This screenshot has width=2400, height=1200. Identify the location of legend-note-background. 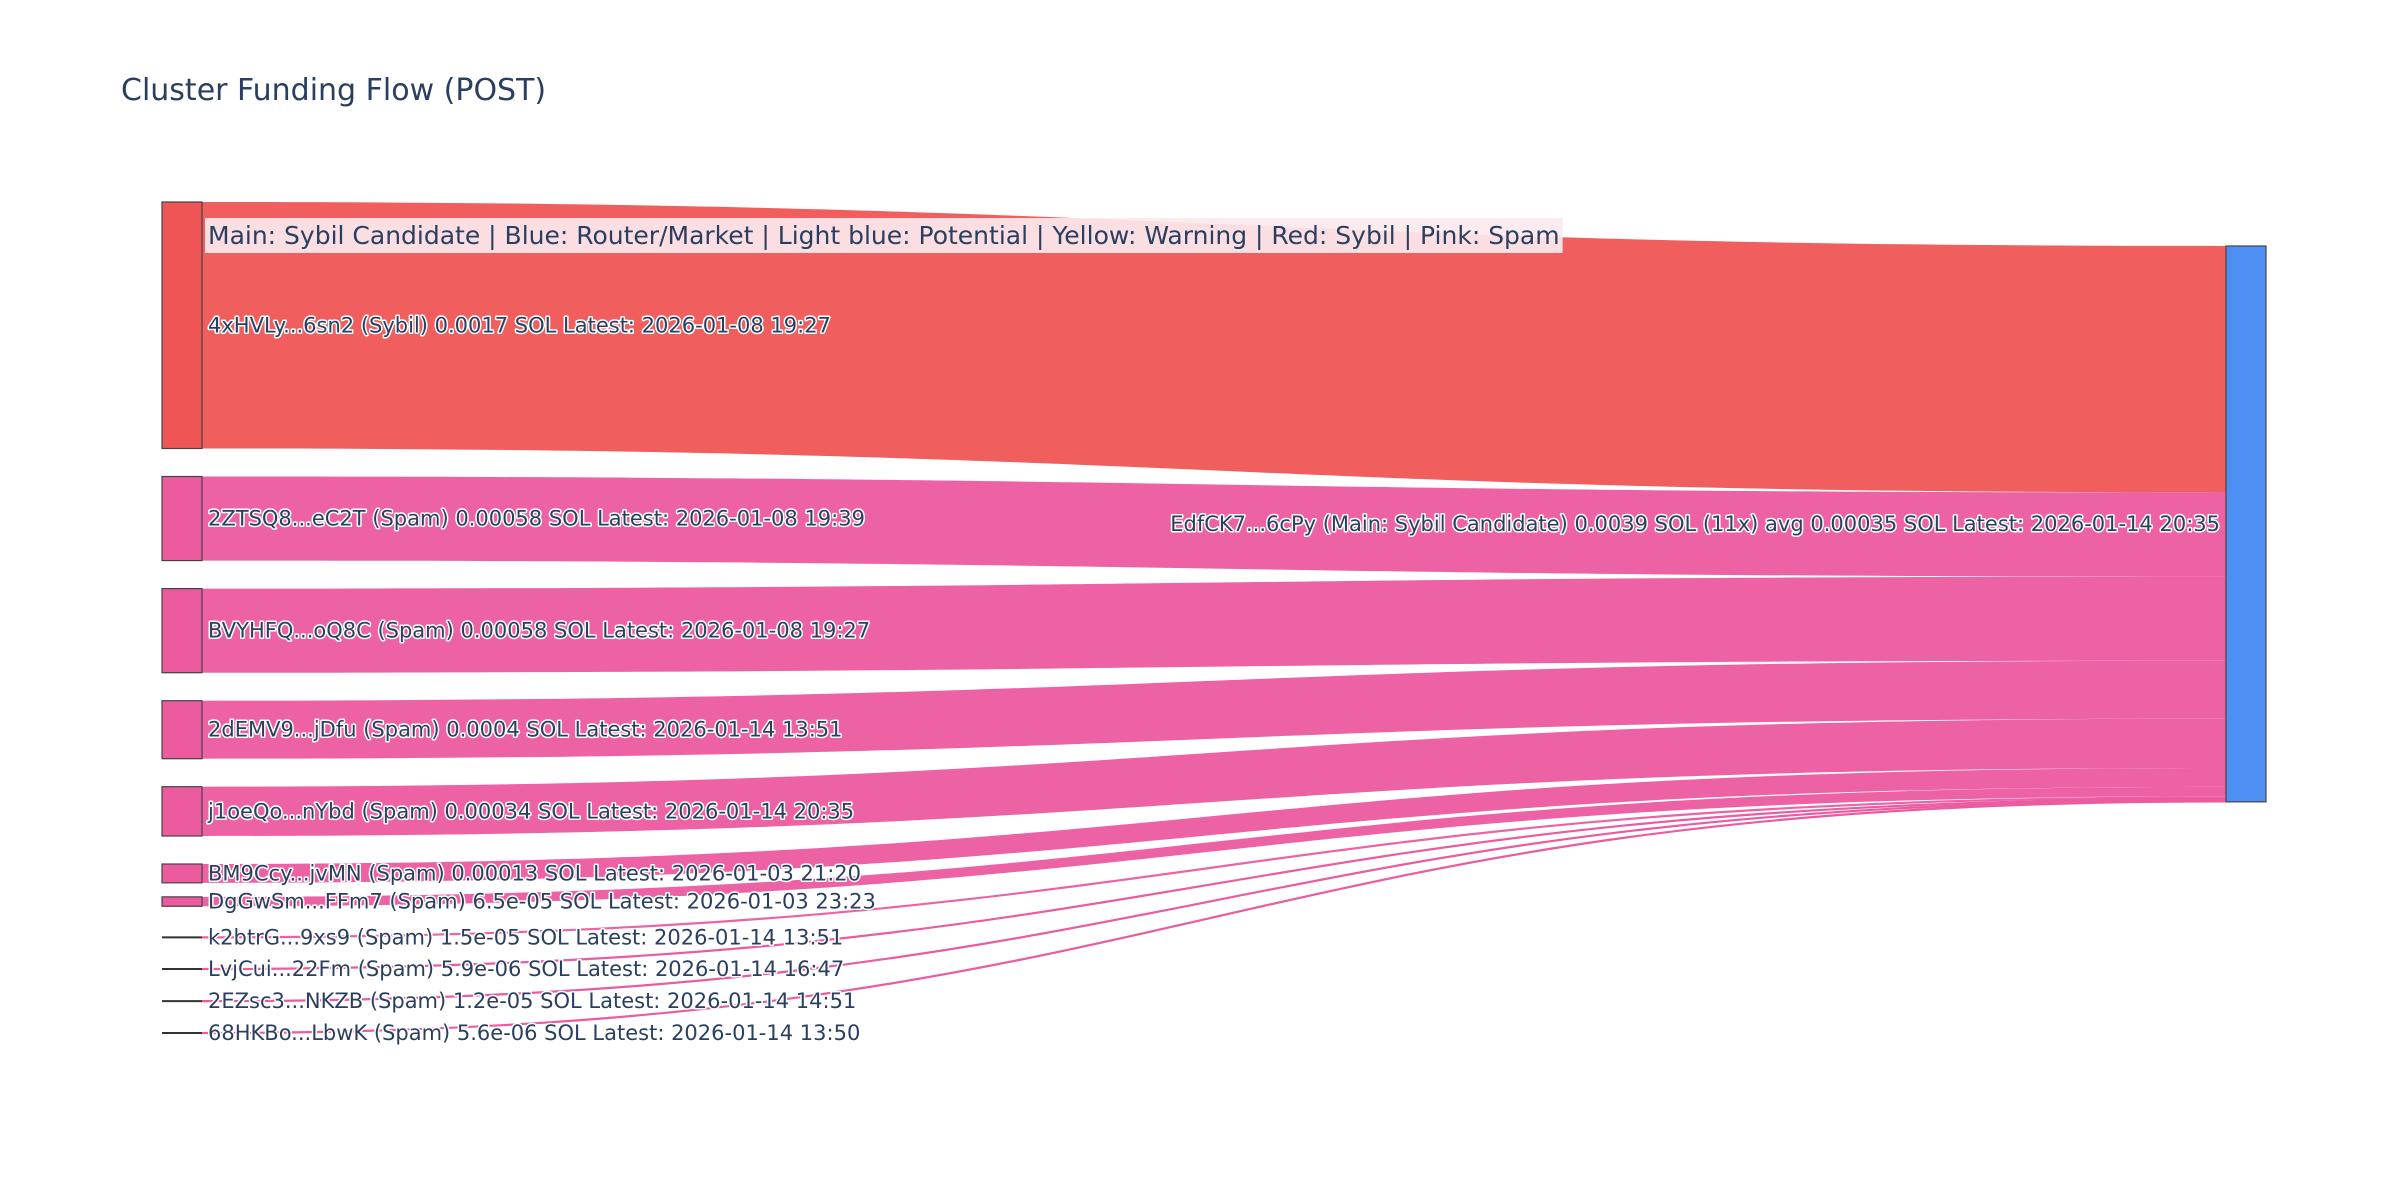
(884, 235).